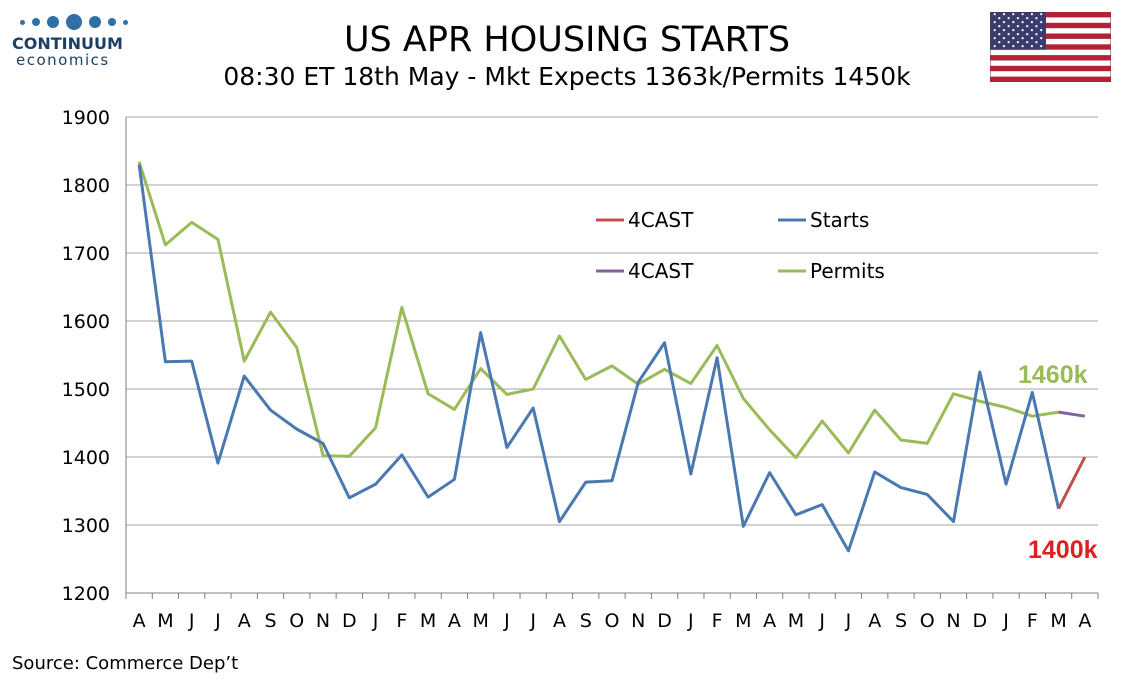 The height and width of the screenshot is (680, 1134). I want to click on source-note: Source: Commerce Dep’t, so click(125, 663).